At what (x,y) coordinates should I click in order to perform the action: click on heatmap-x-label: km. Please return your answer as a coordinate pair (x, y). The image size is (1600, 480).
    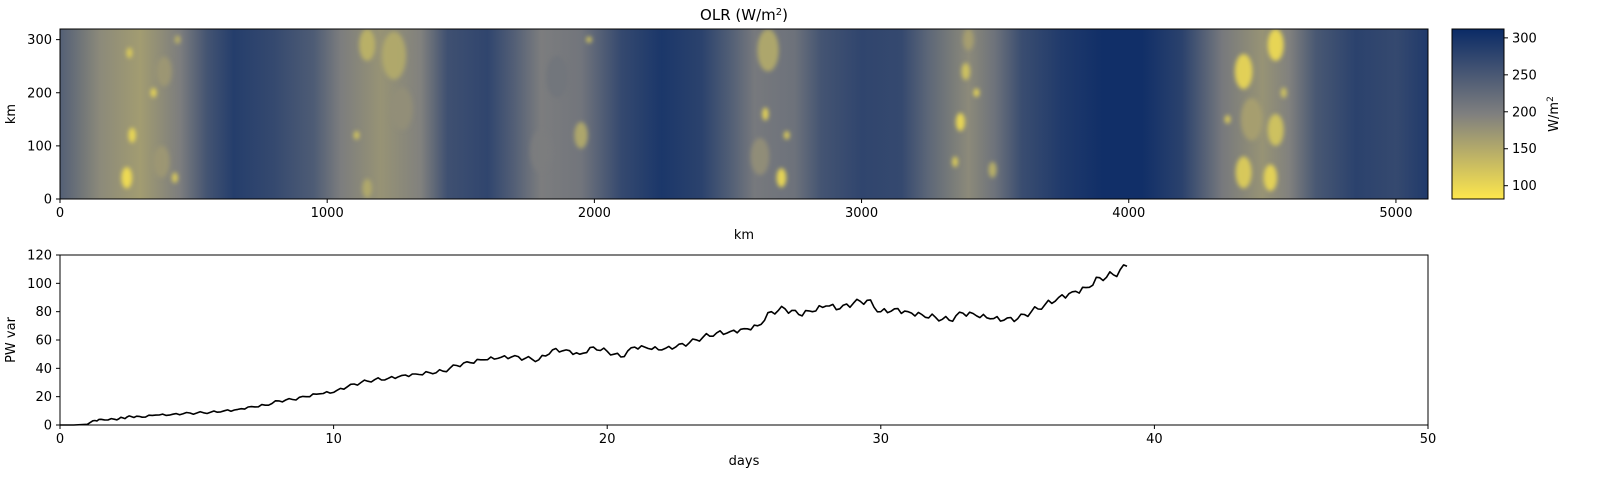
    Looking at the image, I should click on (744, 235).